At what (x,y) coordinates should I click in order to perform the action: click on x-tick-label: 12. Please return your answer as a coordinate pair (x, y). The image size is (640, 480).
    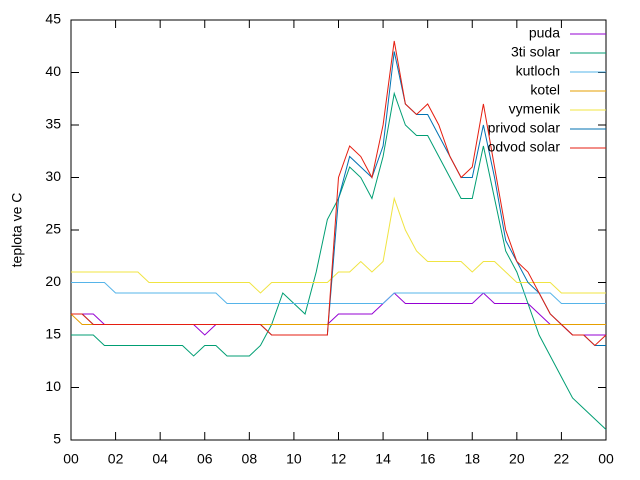
    Looking at the image, I should click on (339, 459).